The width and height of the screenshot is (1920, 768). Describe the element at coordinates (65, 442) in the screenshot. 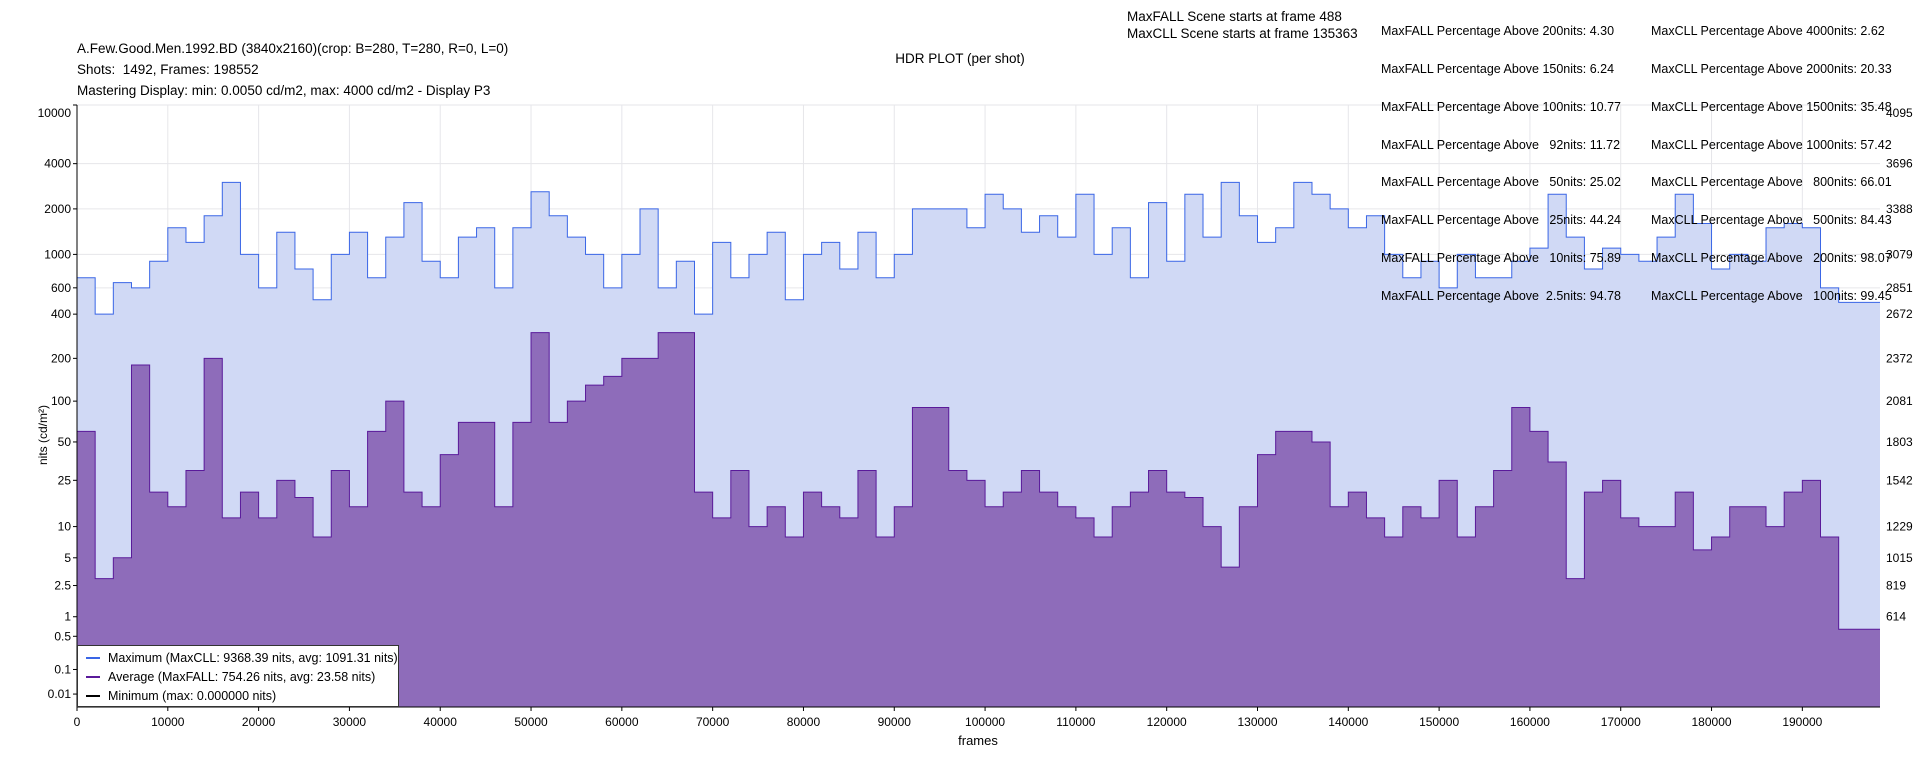

I see `y-tick-label: 50` at that location.